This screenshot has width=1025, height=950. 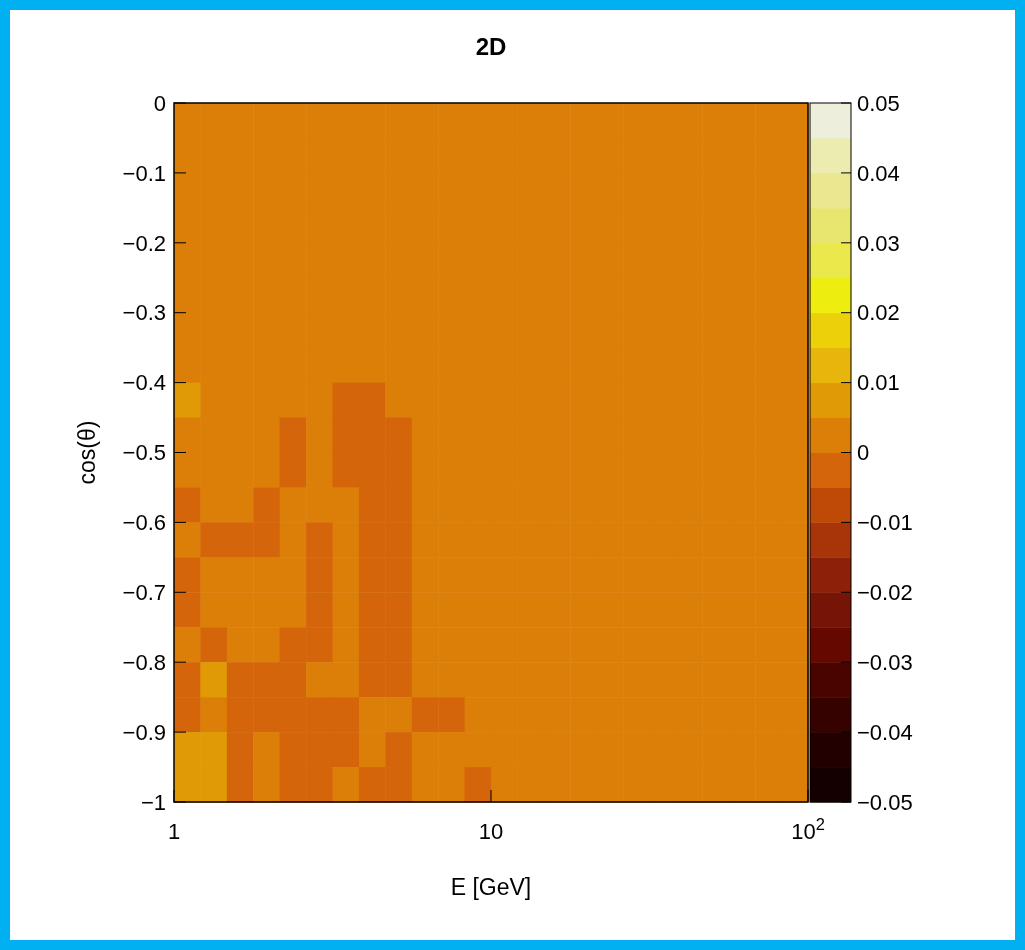 What do you see at coordinates (159, 103) in the screenshot?
I see `y-tick-label: 0` at bounding box center [159, 103].